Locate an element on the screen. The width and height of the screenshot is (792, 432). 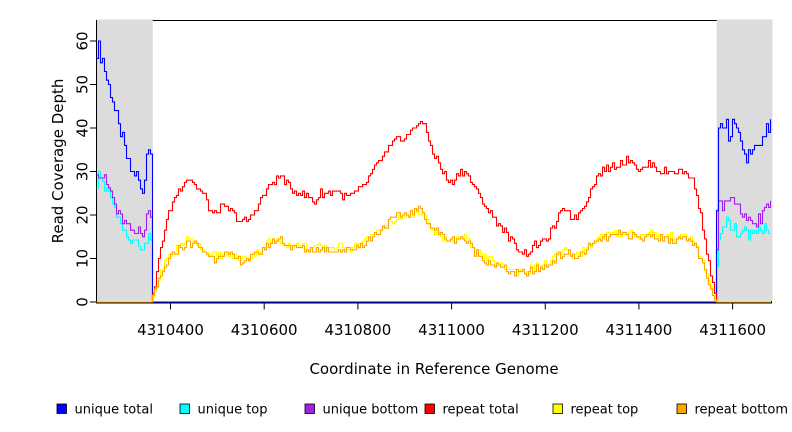
y-tick-label: 20 is located at coordinates (83, 214).